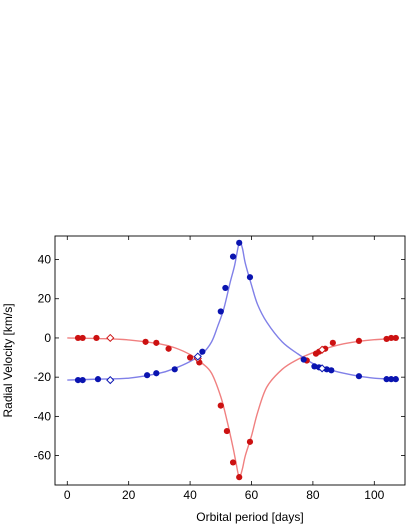  What do you see at coordinates (45, 299) in the screenshot?
I see `y-tick-label: 20` at bounding box center [45, 299].